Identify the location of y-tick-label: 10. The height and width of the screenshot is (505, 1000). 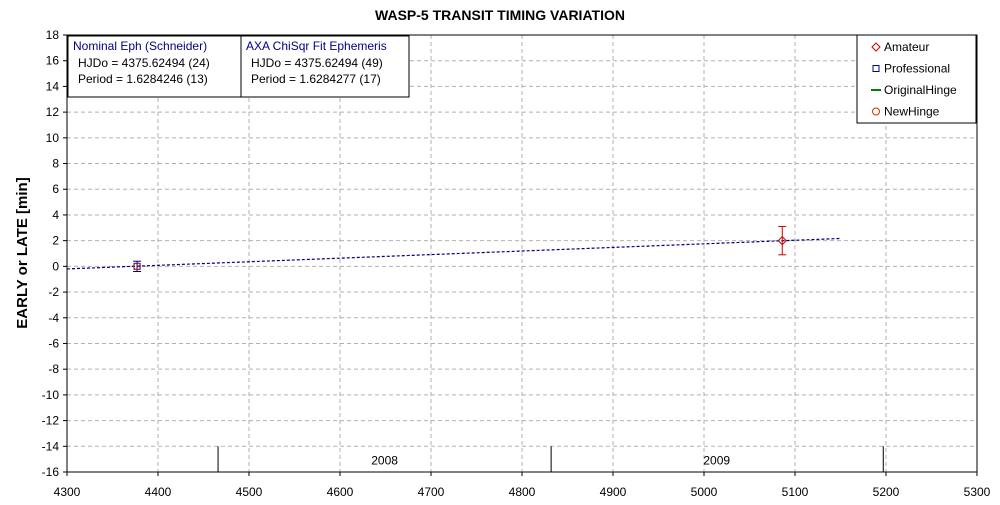
(53, 138).